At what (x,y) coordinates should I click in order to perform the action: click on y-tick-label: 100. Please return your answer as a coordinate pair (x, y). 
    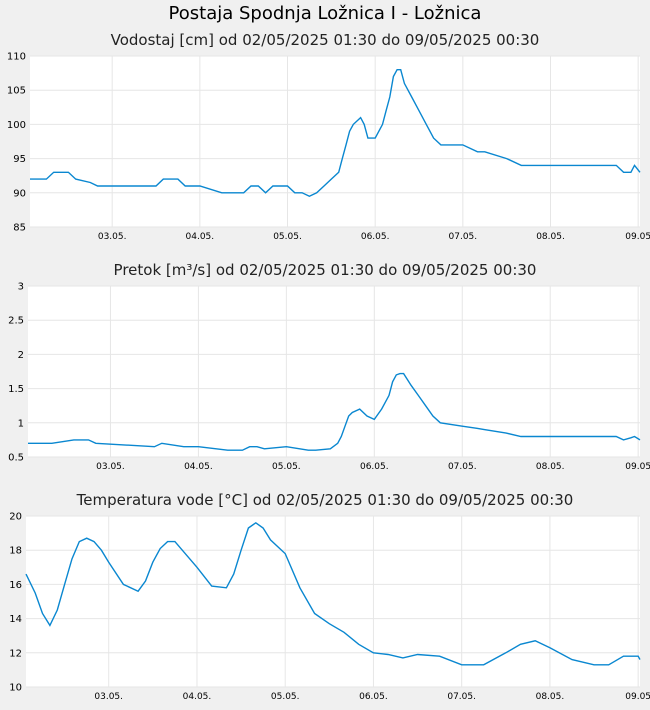
    Looking at the image, I should click on (16, 125).